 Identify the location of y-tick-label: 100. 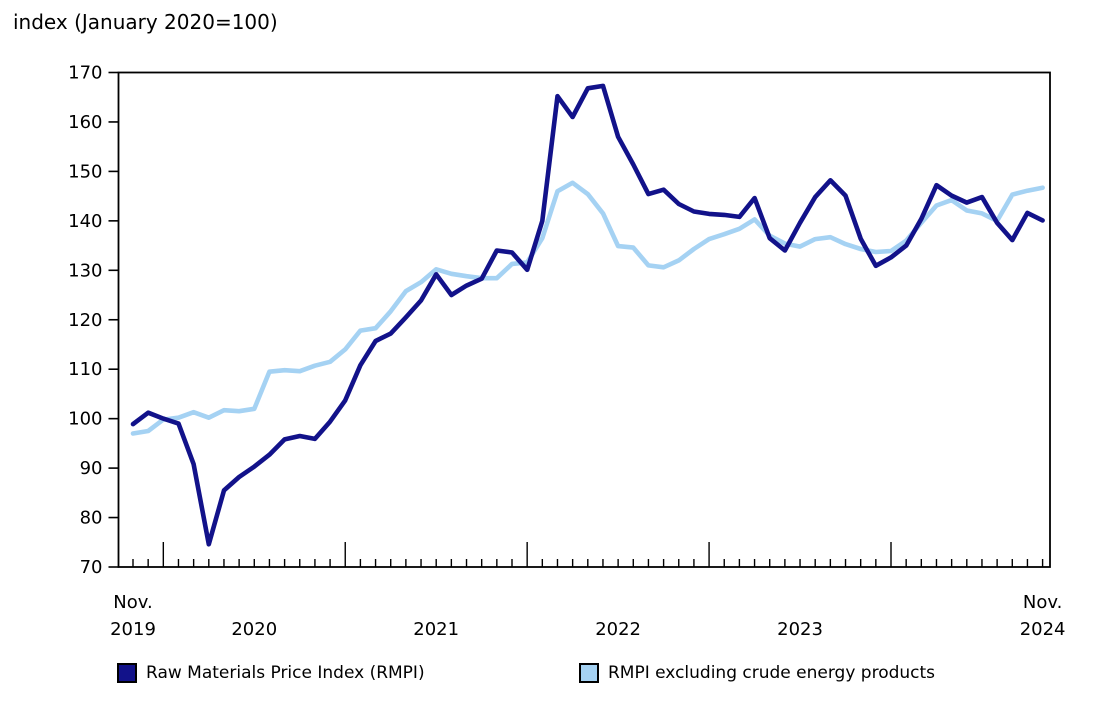
(85, 419).